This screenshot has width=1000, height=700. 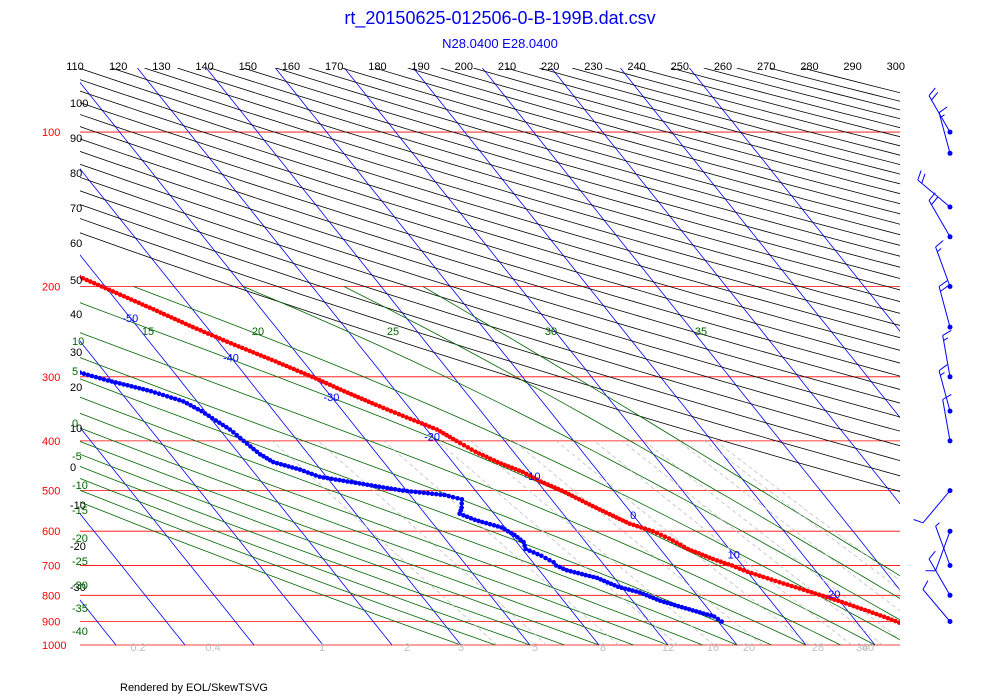 I want to click on mixing-ratio-line, so click(x=592, y=543).